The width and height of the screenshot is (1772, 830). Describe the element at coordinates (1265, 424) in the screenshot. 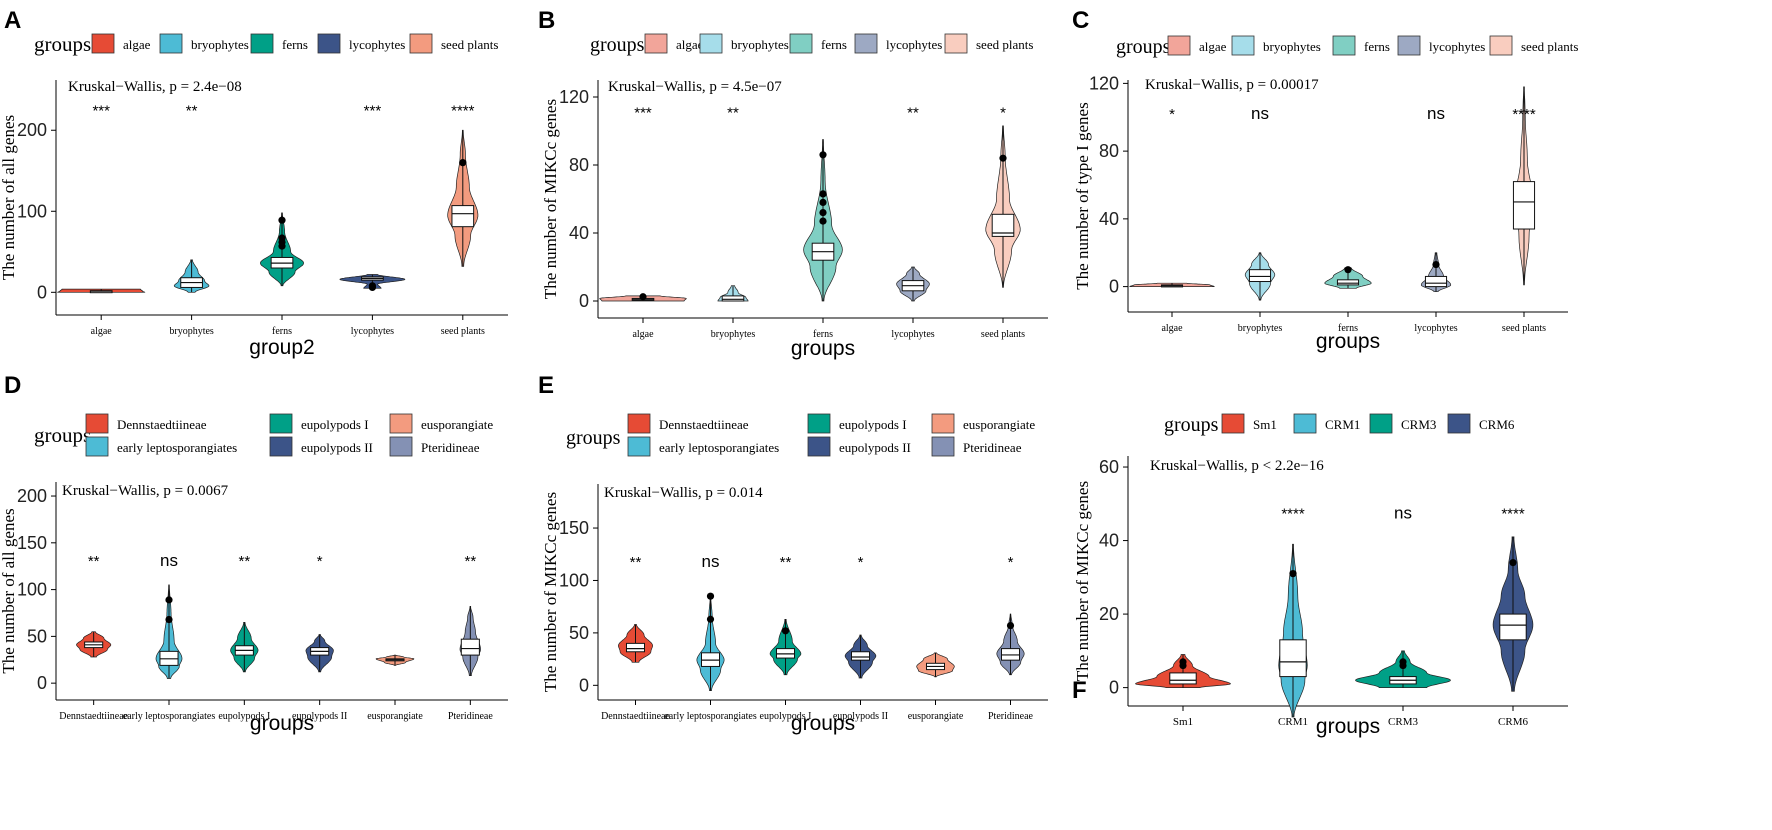

I see `legend-label: Sm1` at that location.